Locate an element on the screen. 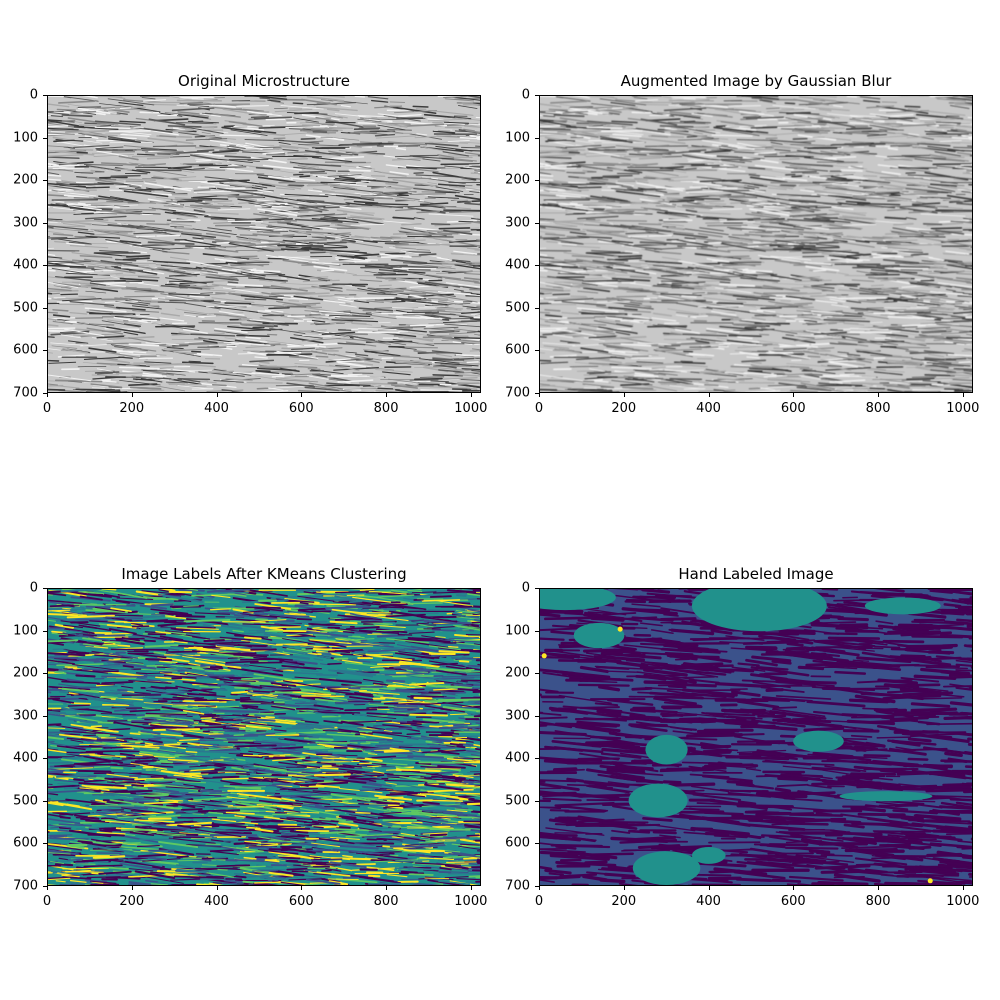 This screenshot has width=1000, height=1000. panel-title: Original Microstructure is located at coordinates (264, 81).